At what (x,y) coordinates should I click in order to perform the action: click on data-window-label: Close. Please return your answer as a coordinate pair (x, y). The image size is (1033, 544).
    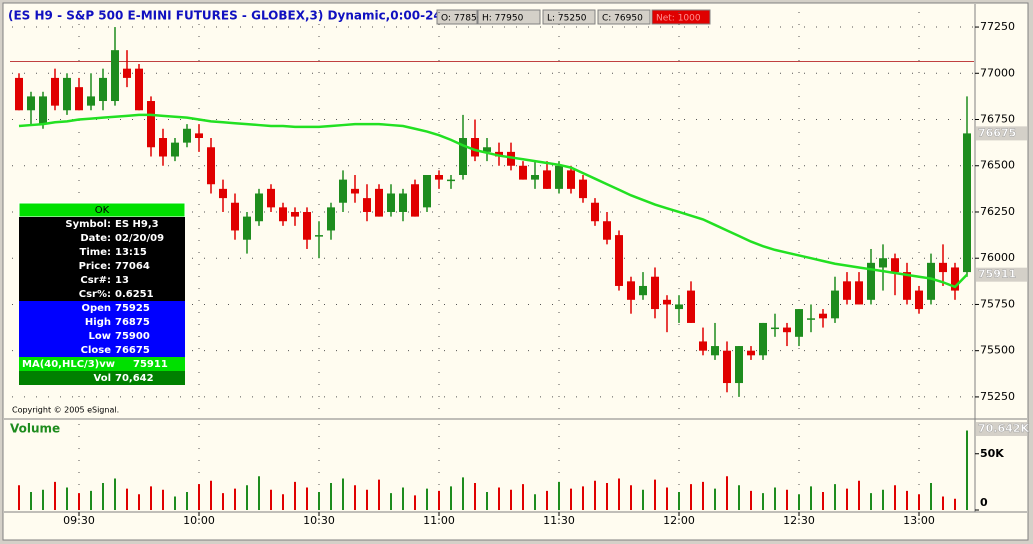
    Looking at the image, I should click on (96, 350).